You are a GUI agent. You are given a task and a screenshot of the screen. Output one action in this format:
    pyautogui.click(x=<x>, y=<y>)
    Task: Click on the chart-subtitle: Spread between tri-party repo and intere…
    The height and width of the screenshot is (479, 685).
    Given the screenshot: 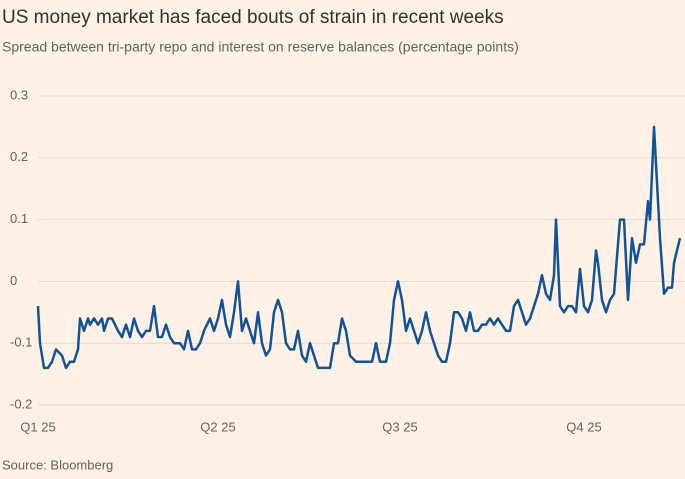 What is the action you would take?
    pyautogui.click(x=260, y=47)
    